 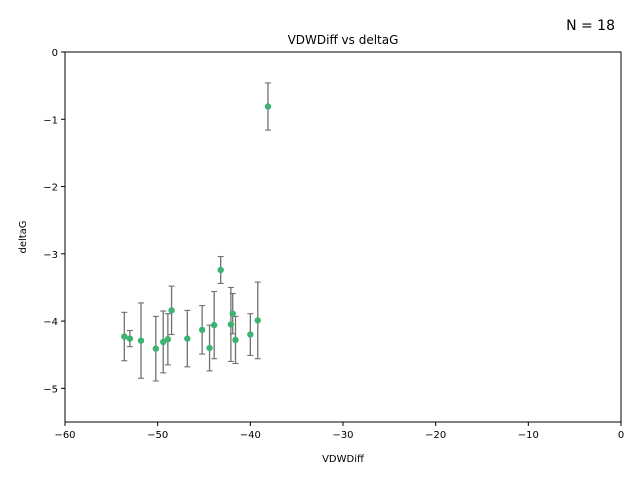 I want to click on x-tick-label-2: −40, so click(x=250, y=435).